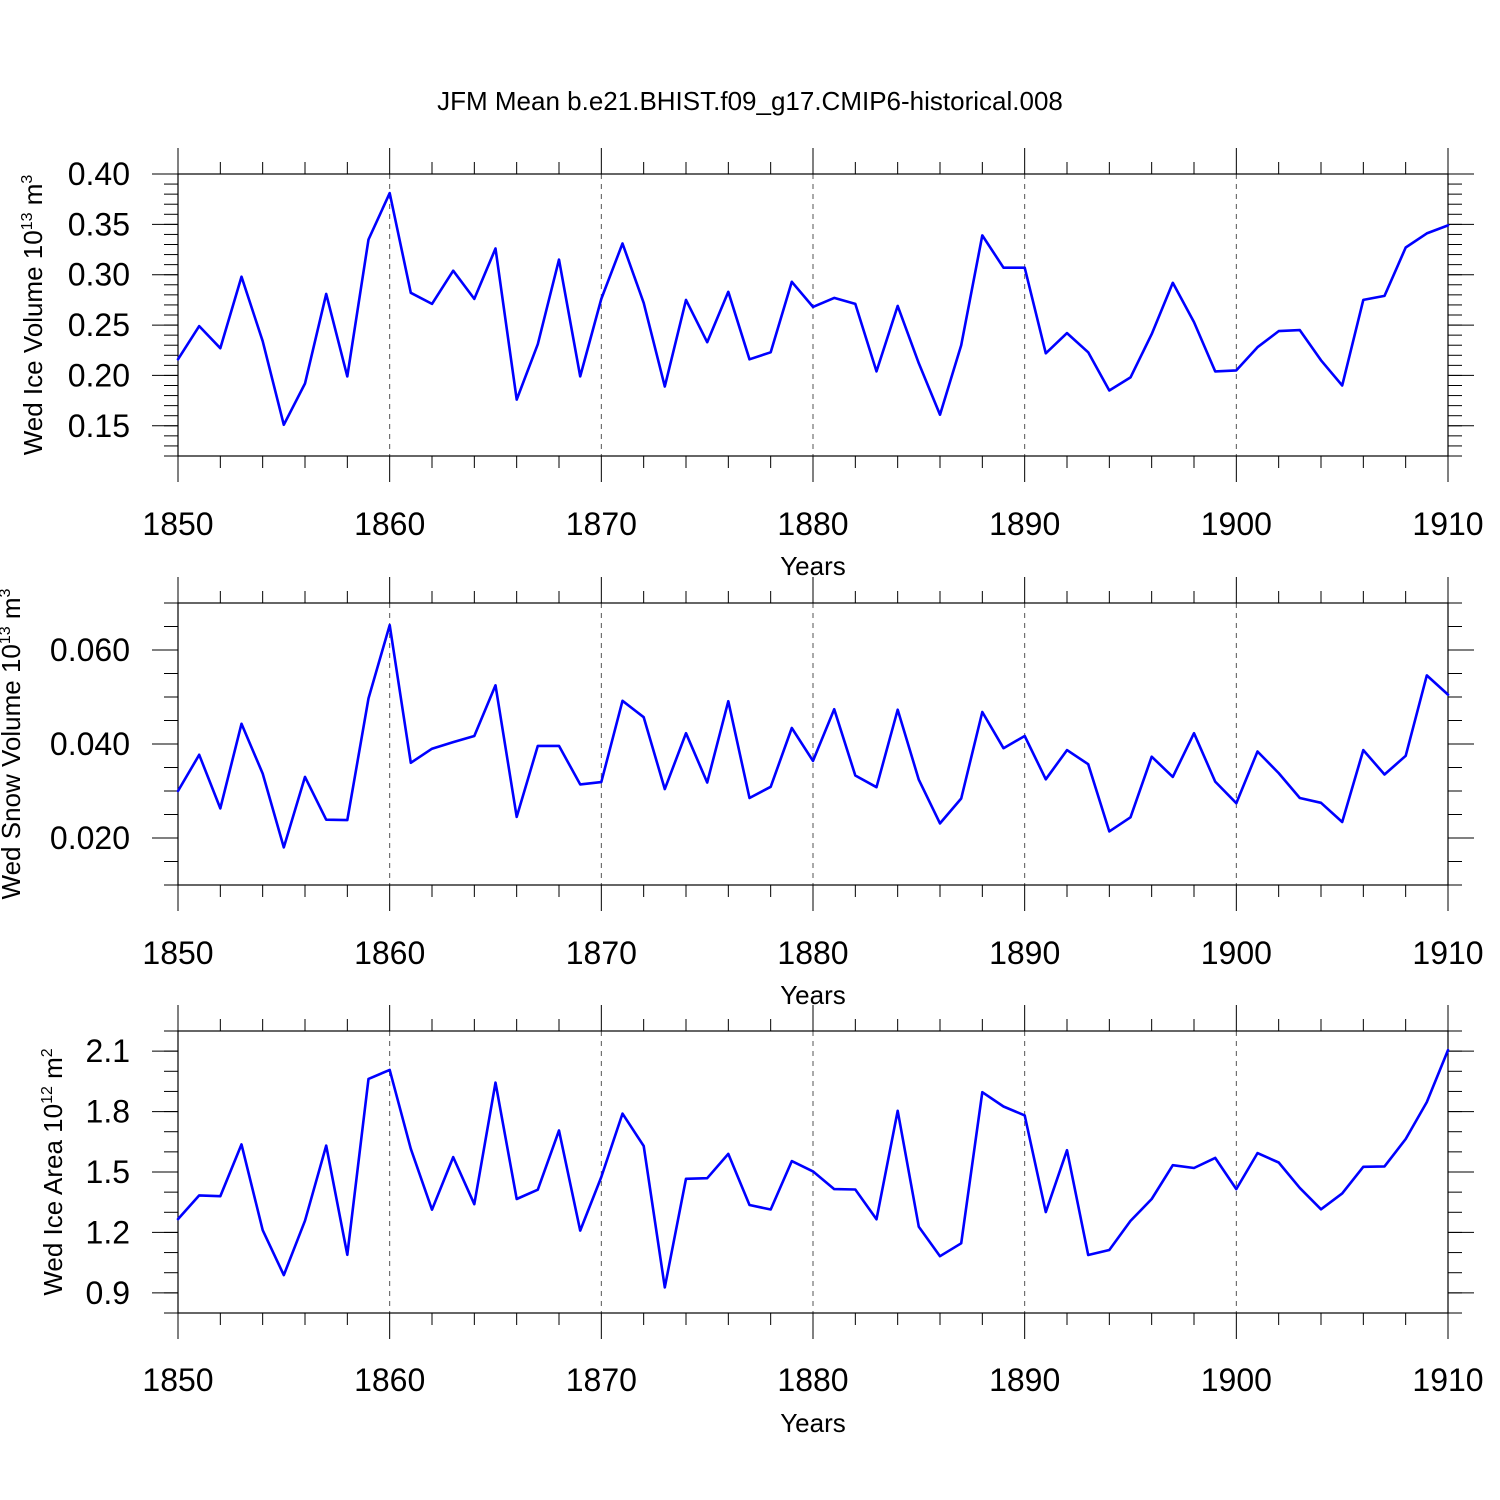  I want to click on y-tick-label-1.5: 1.5, so click(108, 1172).